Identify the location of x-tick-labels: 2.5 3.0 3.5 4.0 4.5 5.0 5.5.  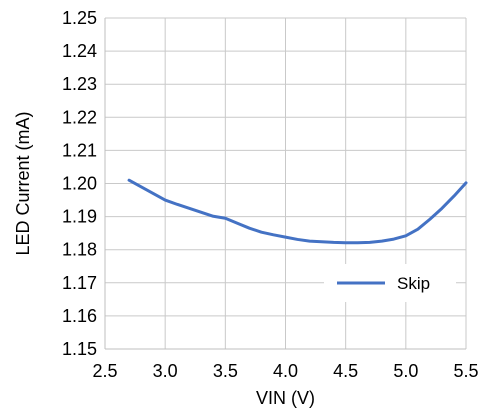
(285, 371).